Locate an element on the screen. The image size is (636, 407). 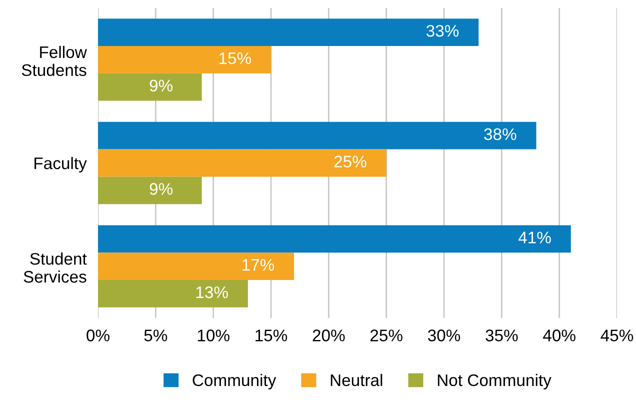
legend-label: Not Community is located at coordinates (495, 382).